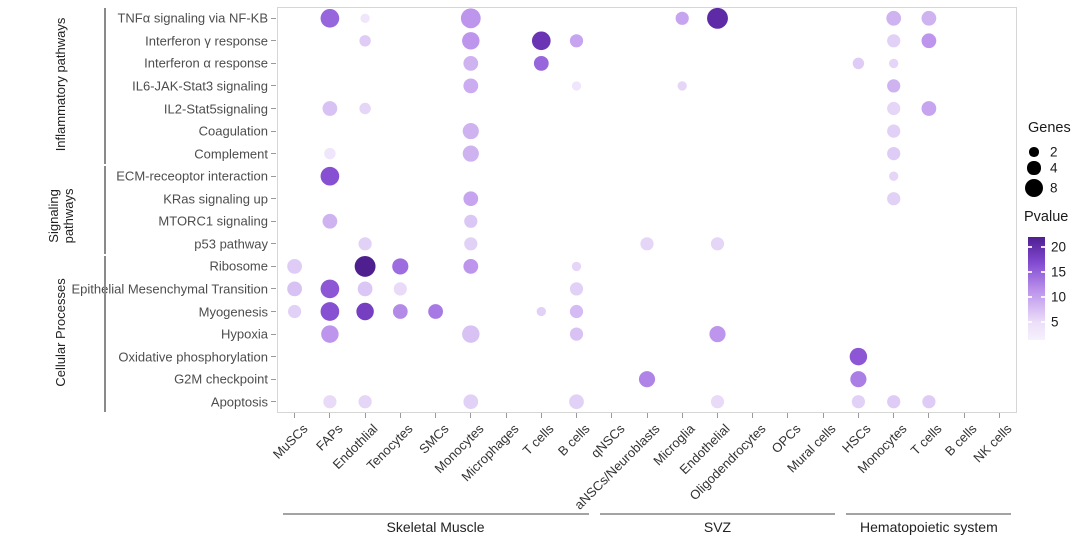 The width and height of the screenshot is (1080, 542). I want to click on genes-size-value: 2, so click(1054, 152).